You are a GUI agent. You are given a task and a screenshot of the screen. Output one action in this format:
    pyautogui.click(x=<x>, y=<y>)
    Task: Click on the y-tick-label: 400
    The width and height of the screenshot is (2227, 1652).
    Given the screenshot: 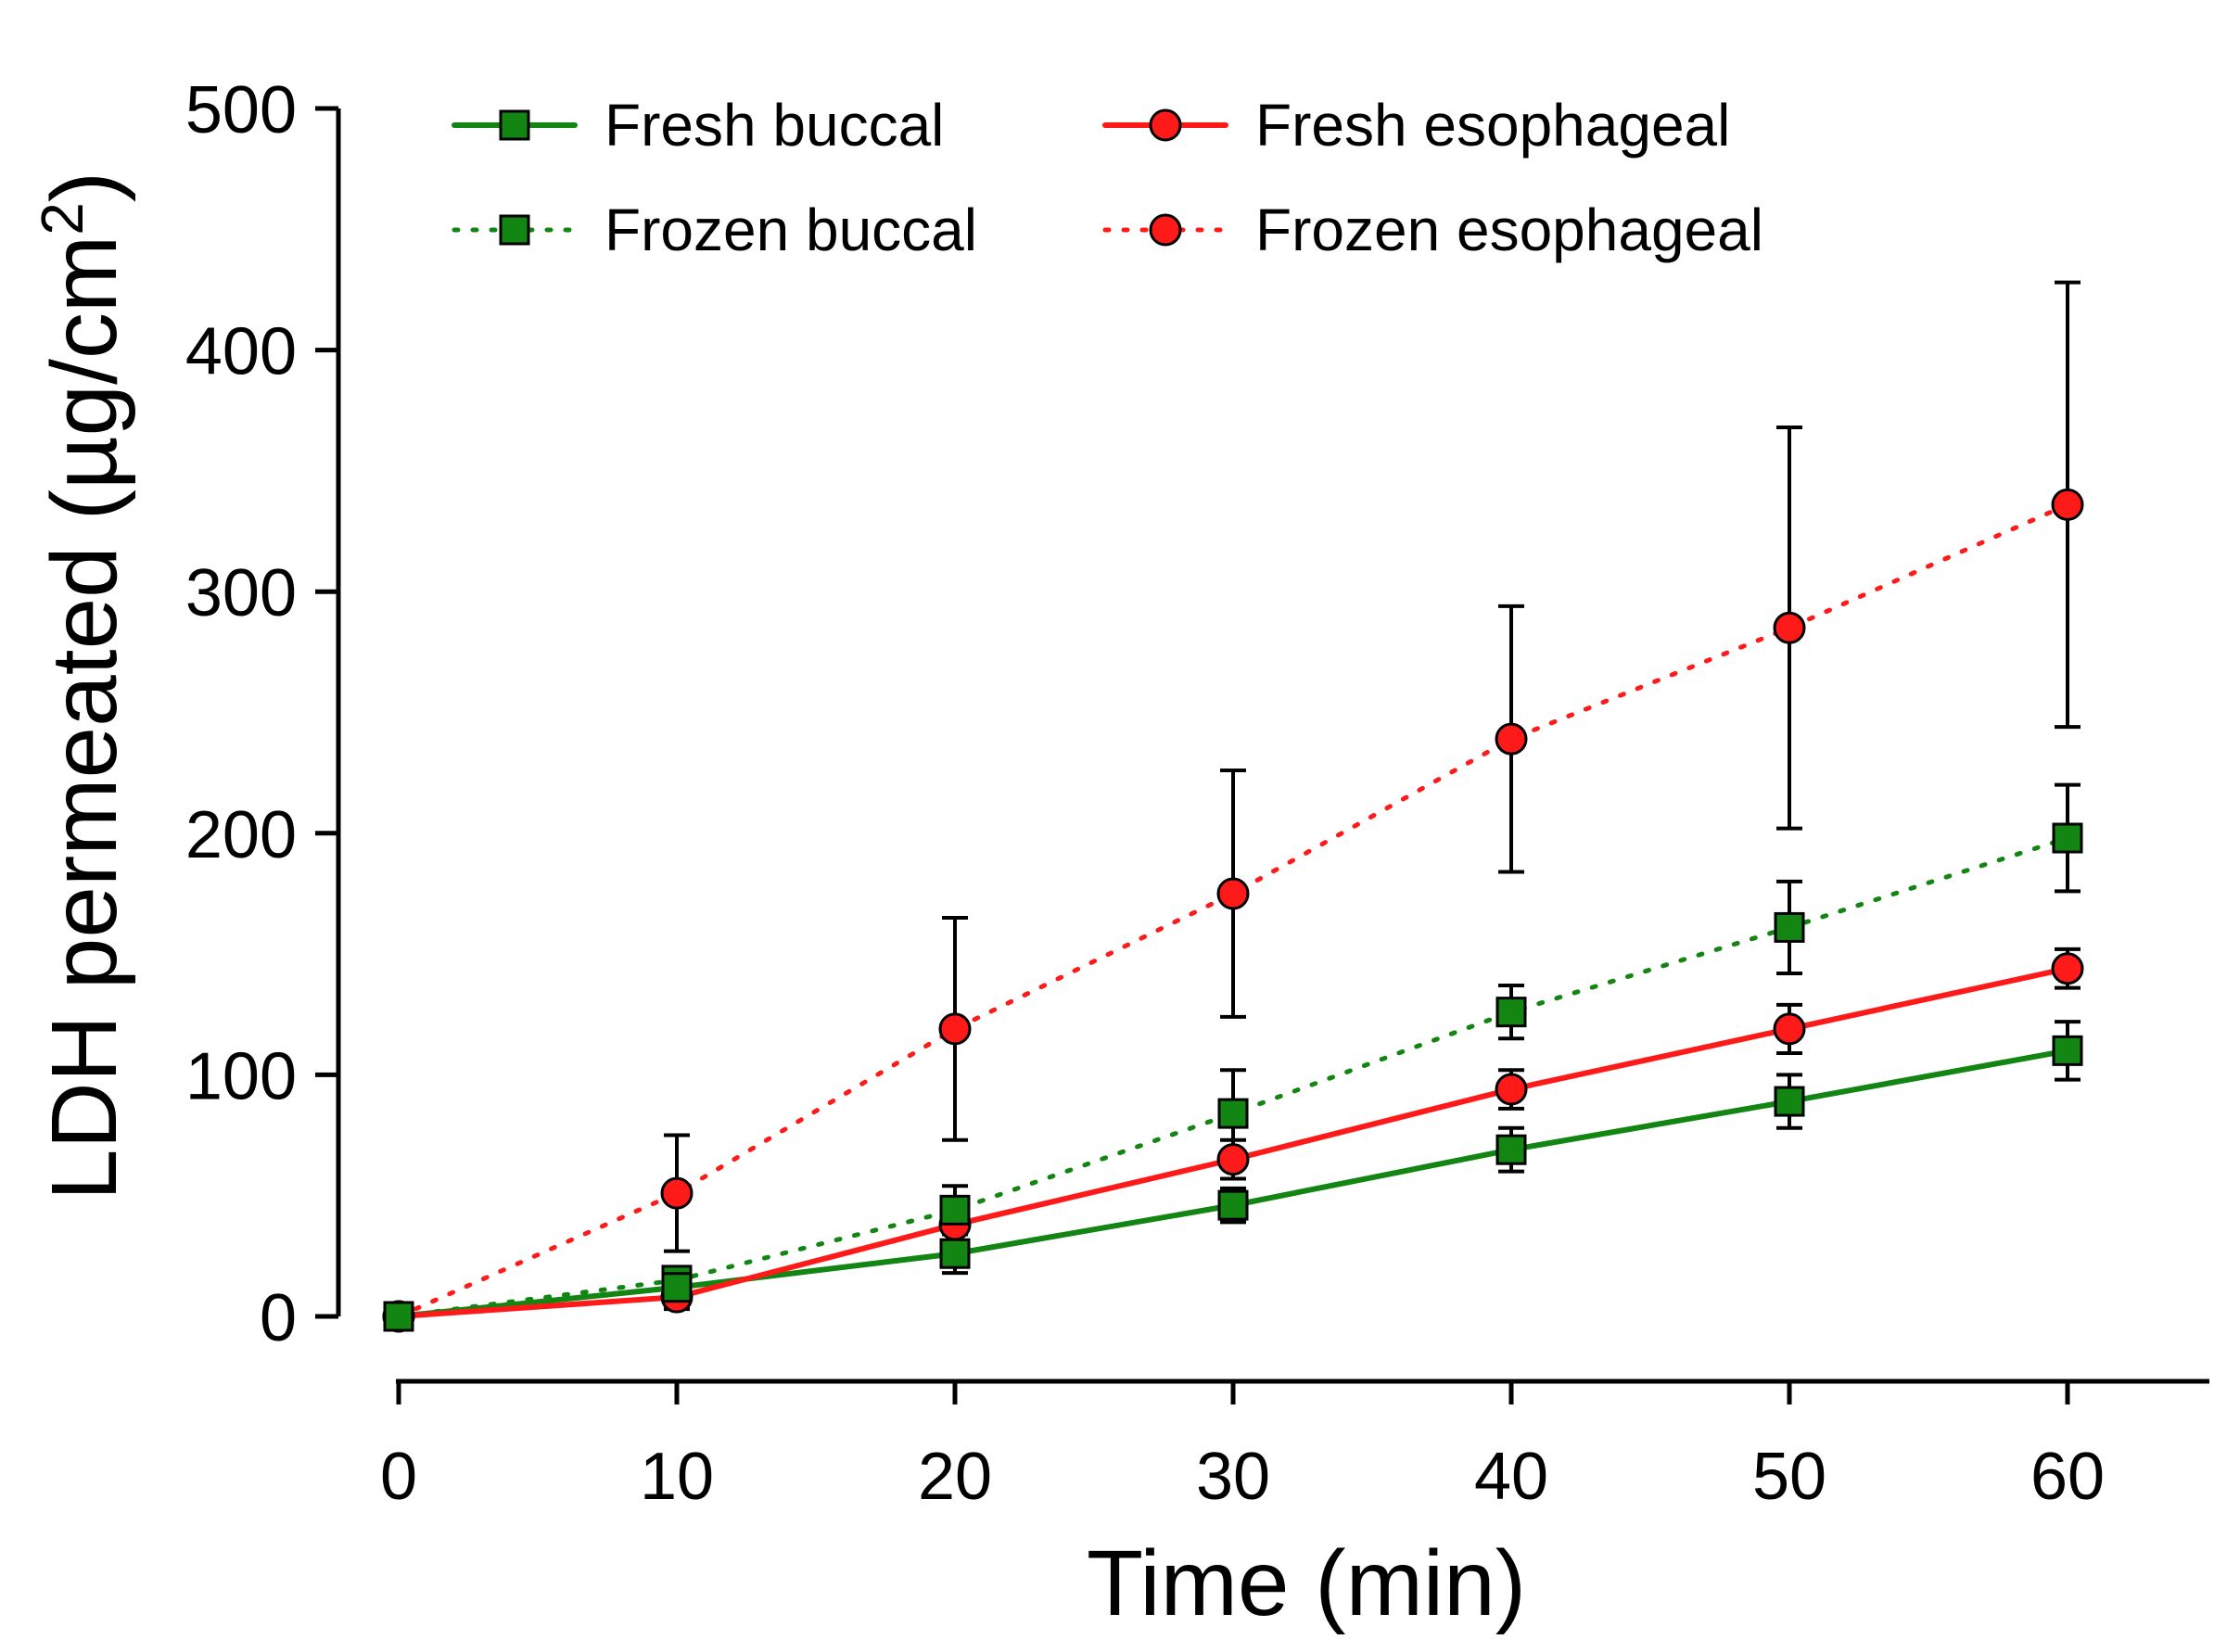 What is the action you would take?
    pyautogui.click(x=241, y=352)
    